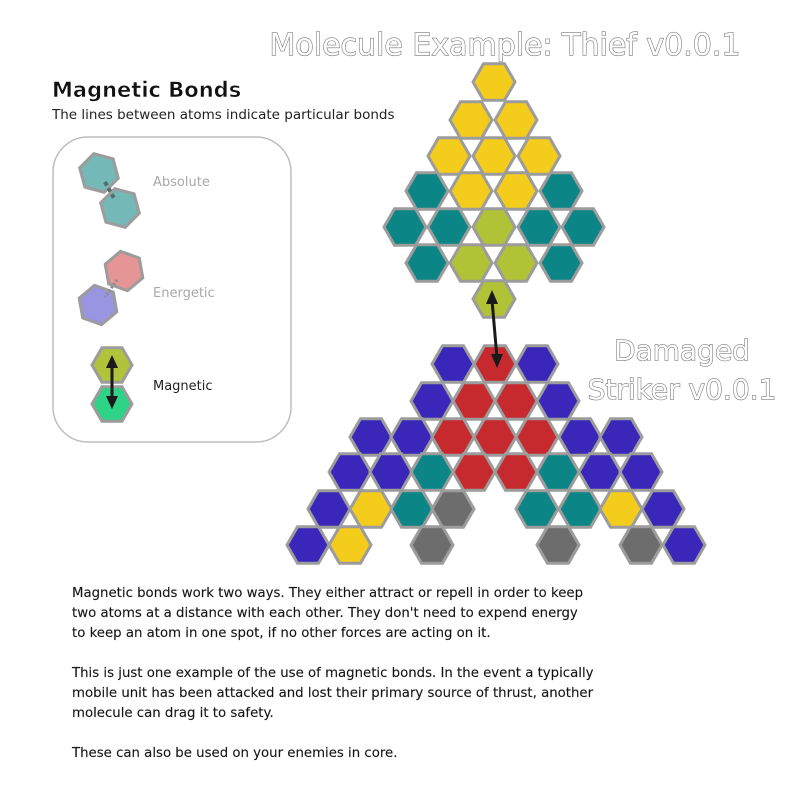  Describe the element at coordinates (146, 90) in the screenshot. I see `legend-heading: Magnetic Bonds` at that location.